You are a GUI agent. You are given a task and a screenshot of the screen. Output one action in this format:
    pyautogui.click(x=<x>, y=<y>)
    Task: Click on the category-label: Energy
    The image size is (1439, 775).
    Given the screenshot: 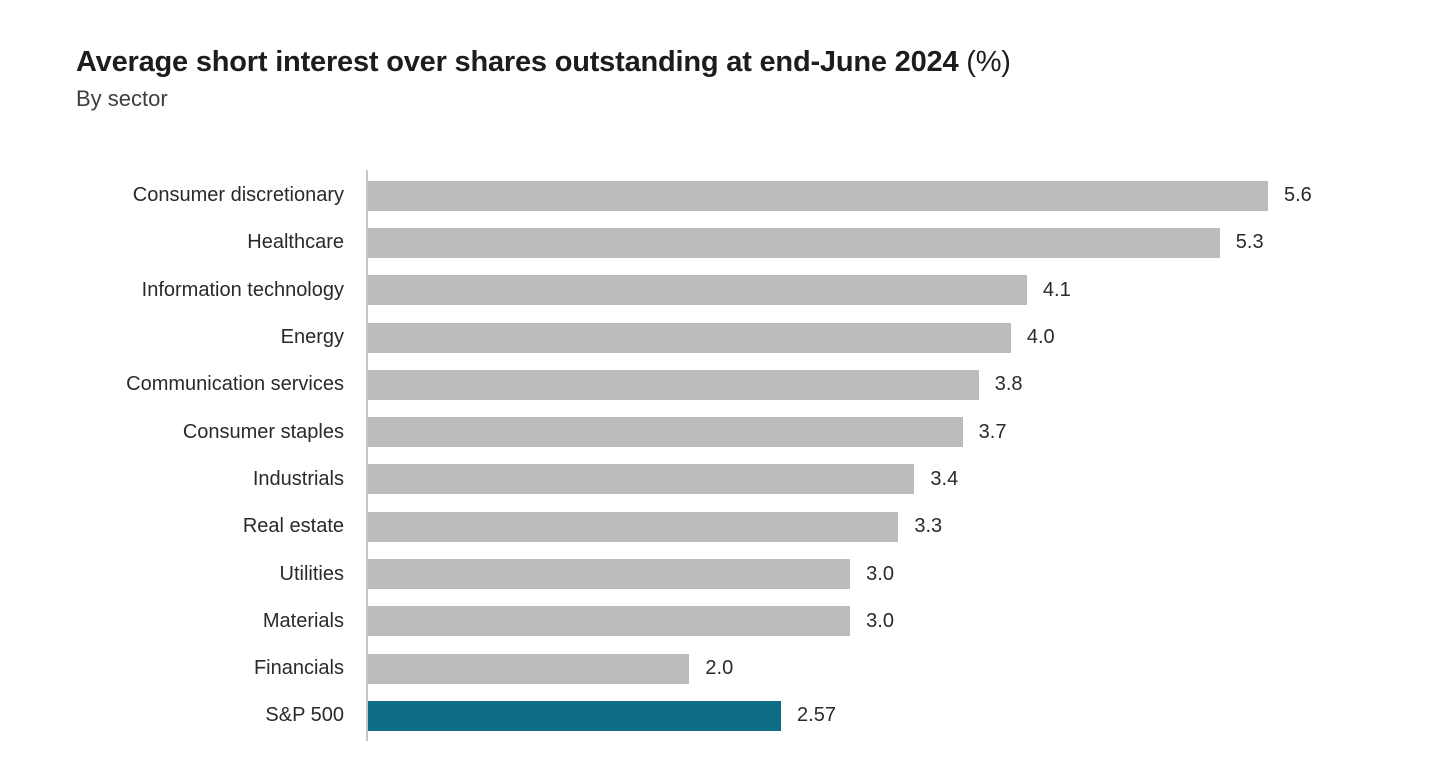 What is the action you would take?
    pyautogui.click(x=312, y=337)
    